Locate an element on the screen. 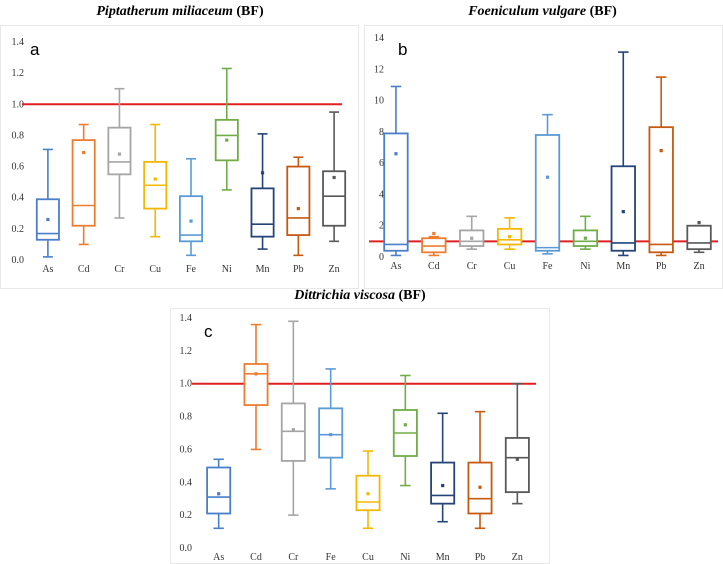 This screenshot has width=723, height=564. y-tick-label: 6 is located at coordinates (381, 163).